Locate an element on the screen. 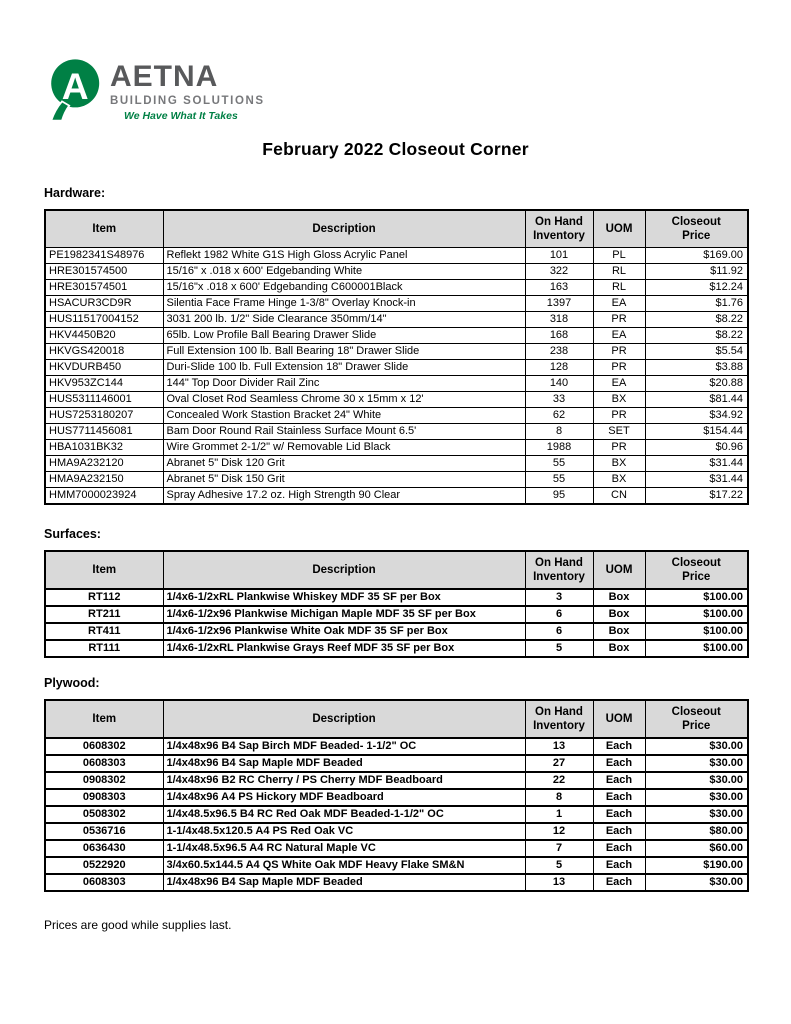 The height and width of the screenshot is (1024, 791). cell-closeout-price: $81.44 is located at coordinates (696, 399).